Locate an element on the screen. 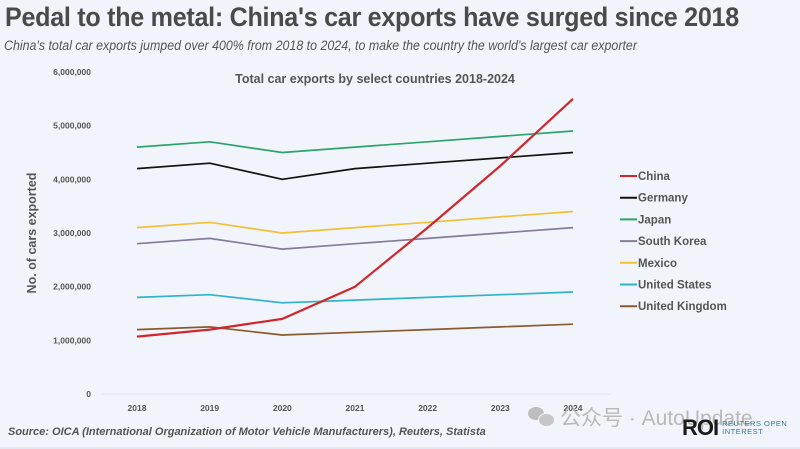  x-tick-label: 2022 is located at coordinates (427, 408).